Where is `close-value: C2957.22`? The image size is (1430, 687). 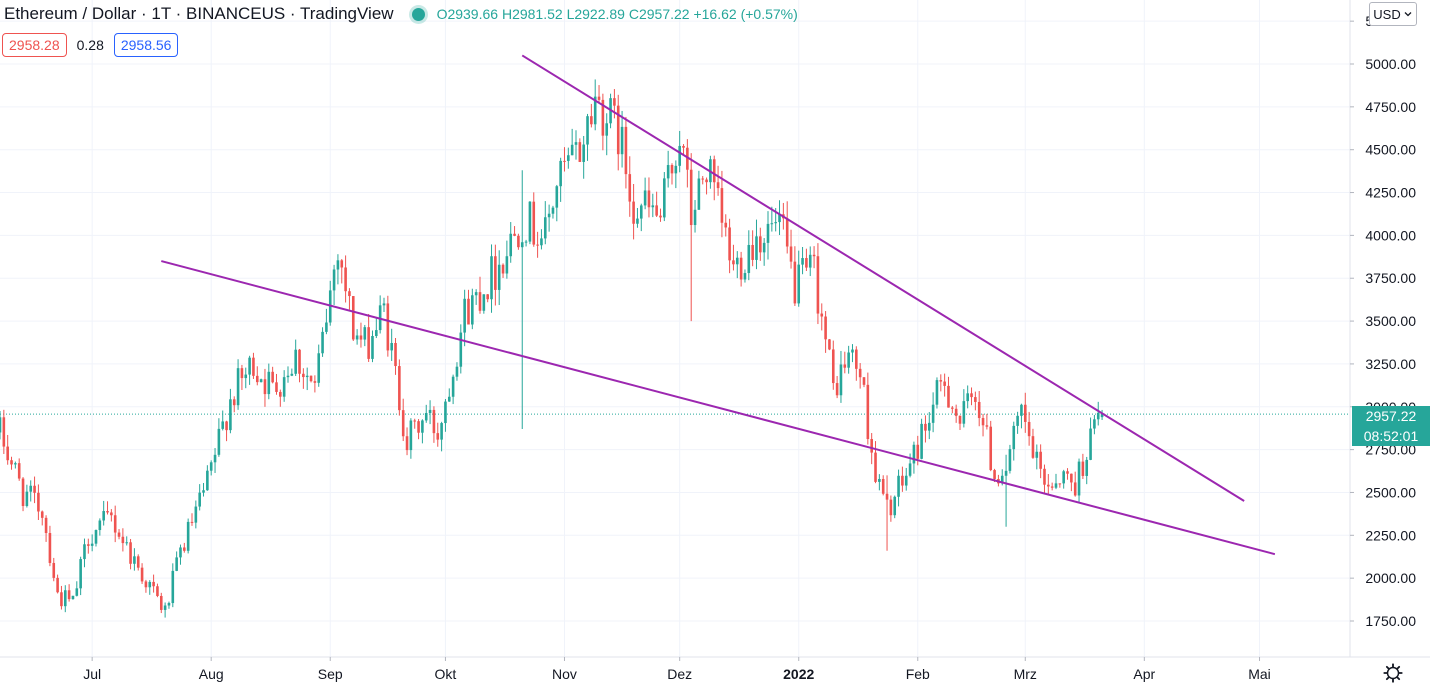
close-value: C2957.22 is located at coordinates (659, 14).